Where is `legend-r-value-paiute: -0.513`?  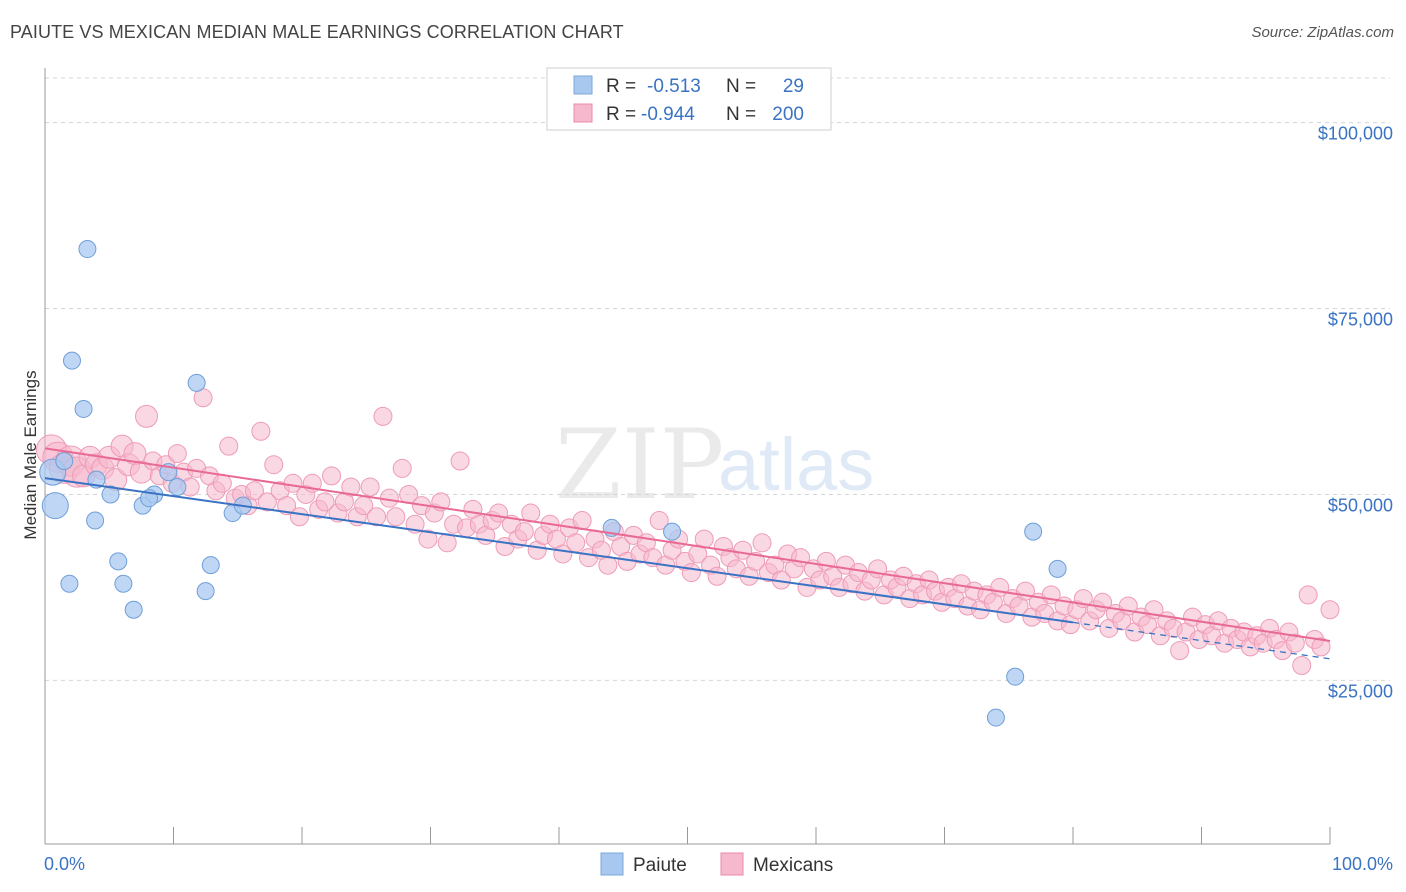 legend-r-value-paiute: -0.513 is located at coordinates (674, 86).